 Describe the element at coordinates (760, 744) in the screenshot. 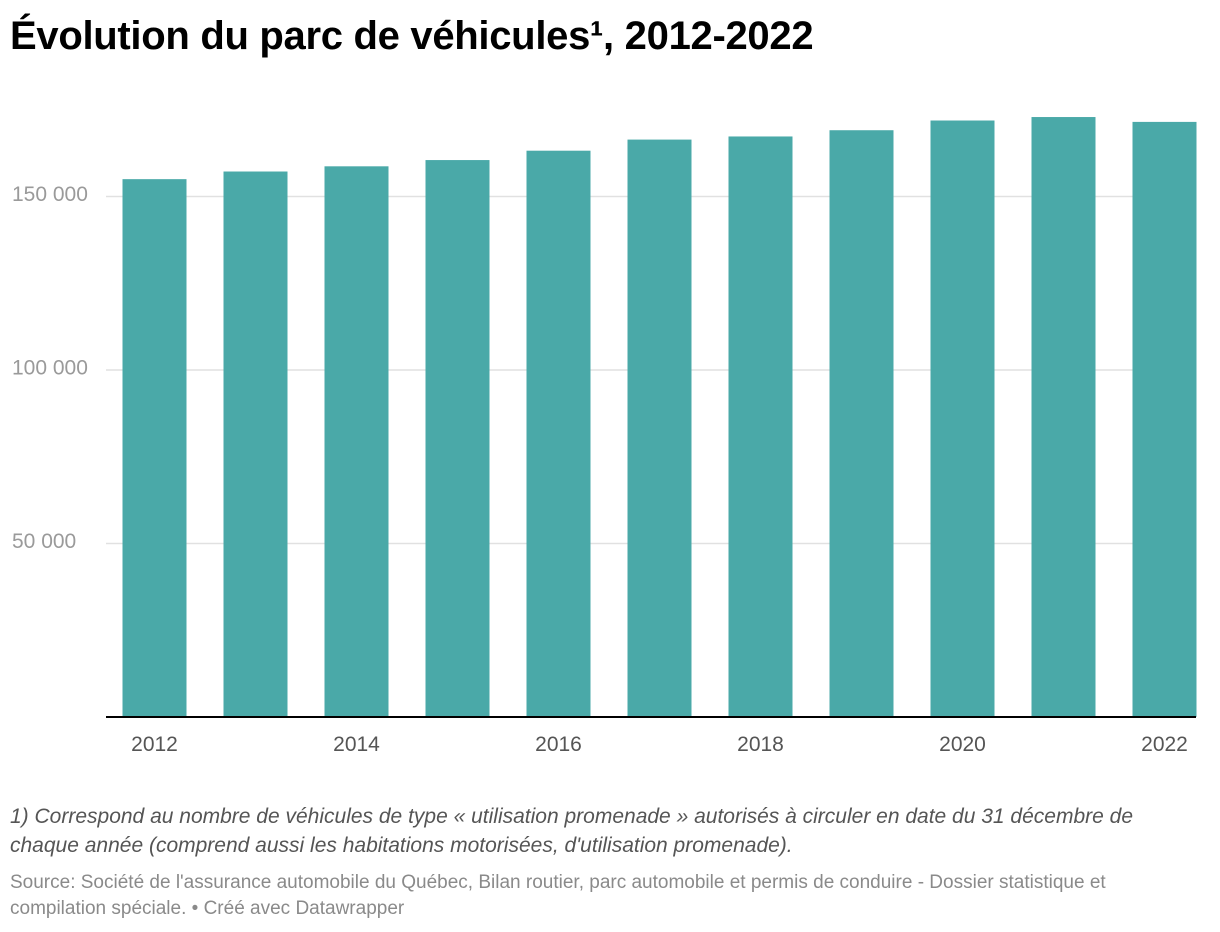

I see `x-tick-label: 2018` at that location.